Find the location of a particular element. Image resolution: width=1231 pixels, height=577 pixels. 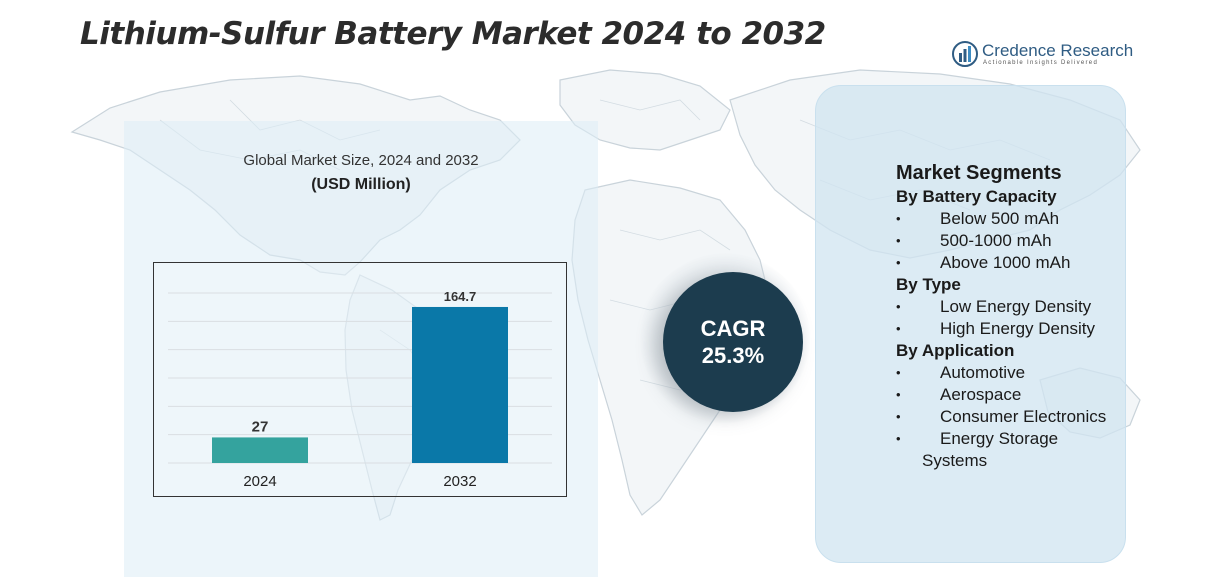

chart-unit: (USD Million) is located at coordinates (361, 184).